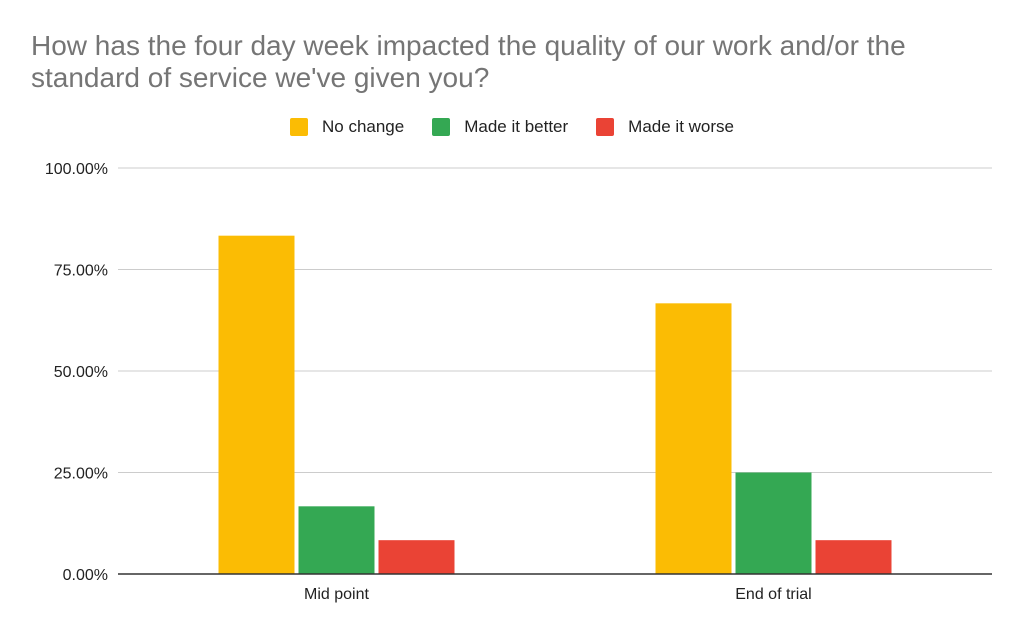 This screenshot has height=635, width=1024. I want to click on chart-legend: No change Made it better Made it worse, so click(512, 127).